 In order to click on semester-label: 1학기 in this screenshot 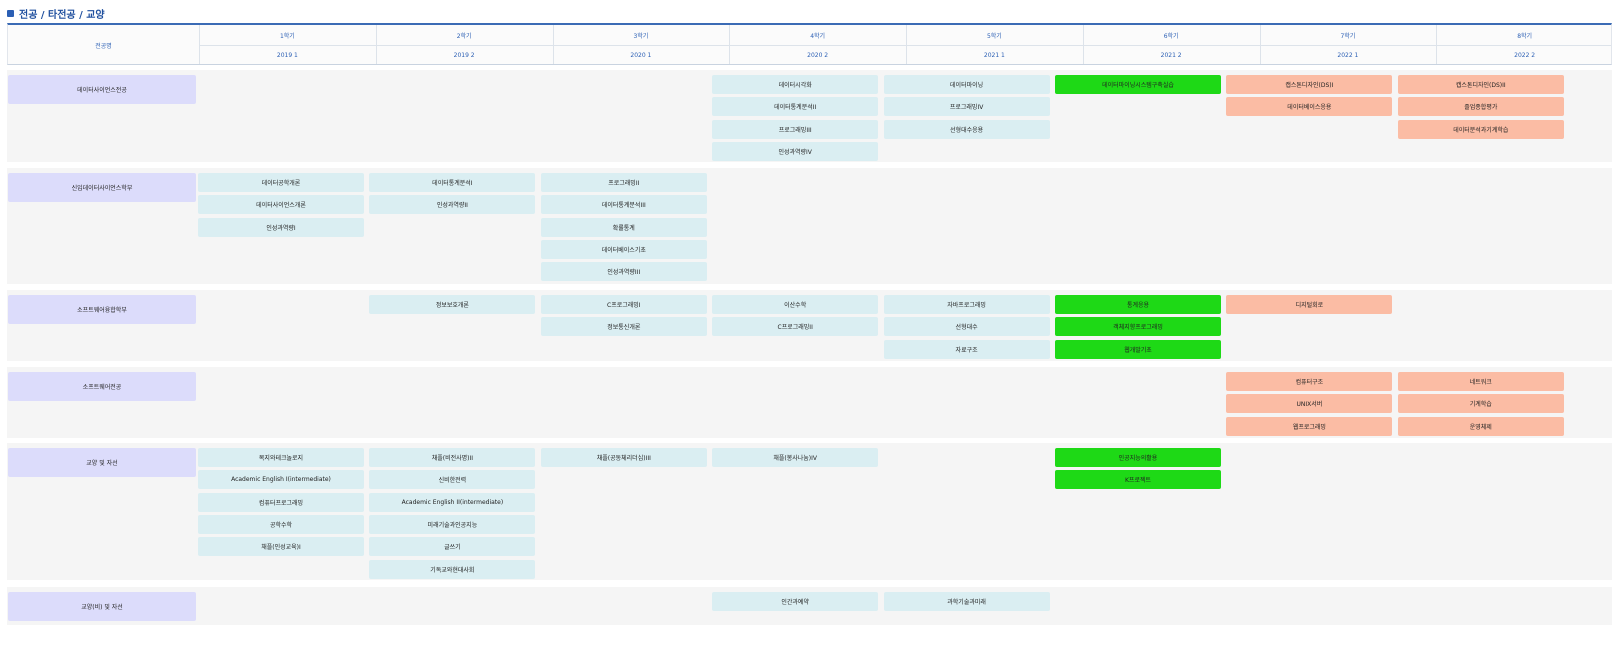, I will do `click(287, 36)`.